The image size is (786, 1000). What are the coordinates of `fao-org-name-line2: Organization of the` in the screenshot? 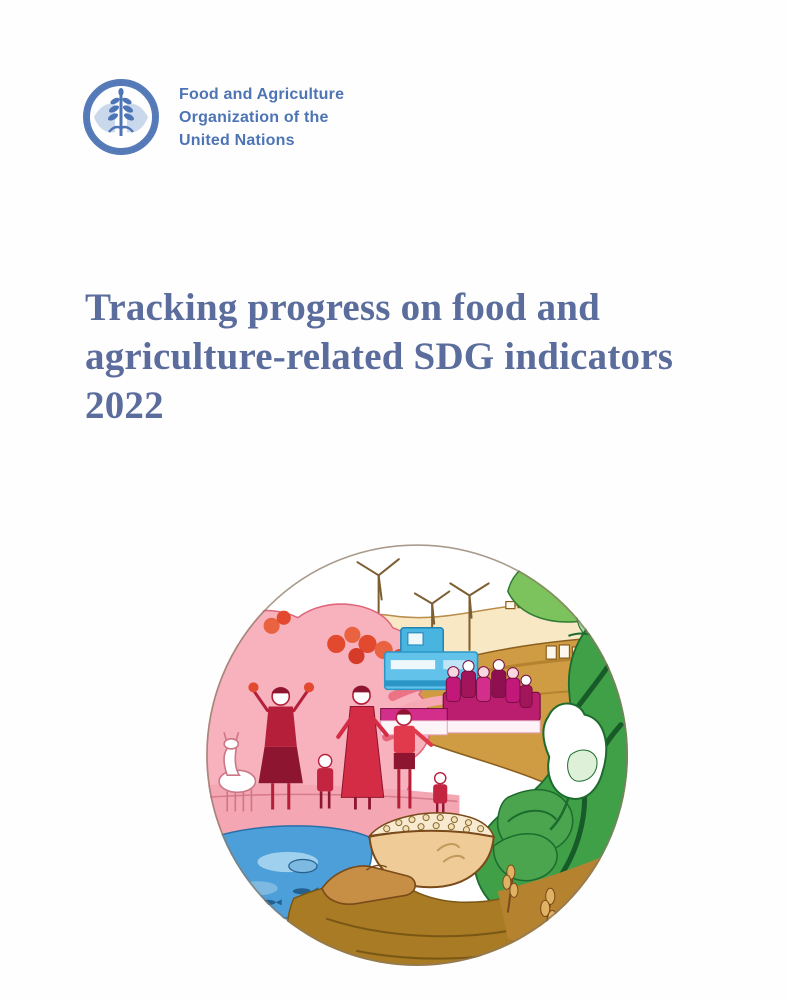 It's located at (254, 117).